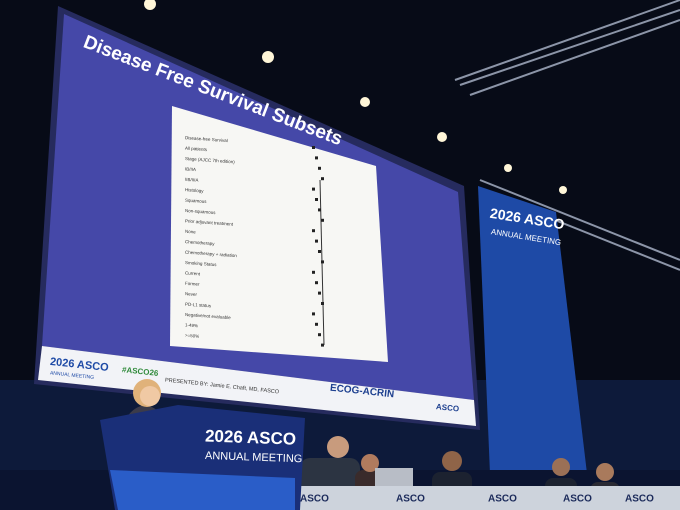 Image resolution: width=680 pixels, height=510 pixels. What do you see at coordinates (191, 325) in the screenshot?
I see `forest-row-label: 1-49%` at bounding box center [191, 325].